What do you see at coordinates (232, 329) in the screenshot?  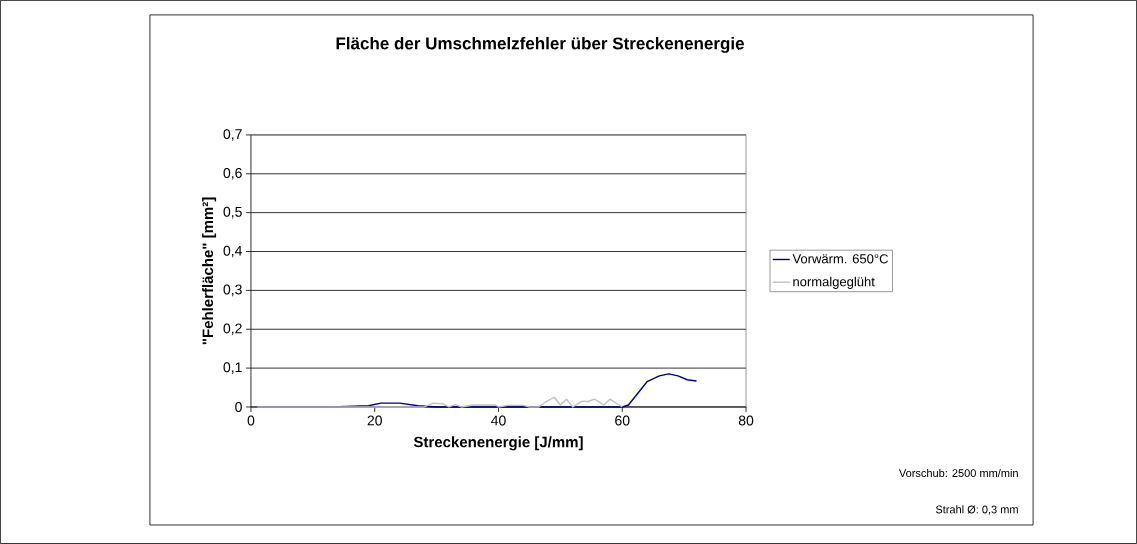 I see `y-tick-label: 0,2` at bounding box center [232, 329].